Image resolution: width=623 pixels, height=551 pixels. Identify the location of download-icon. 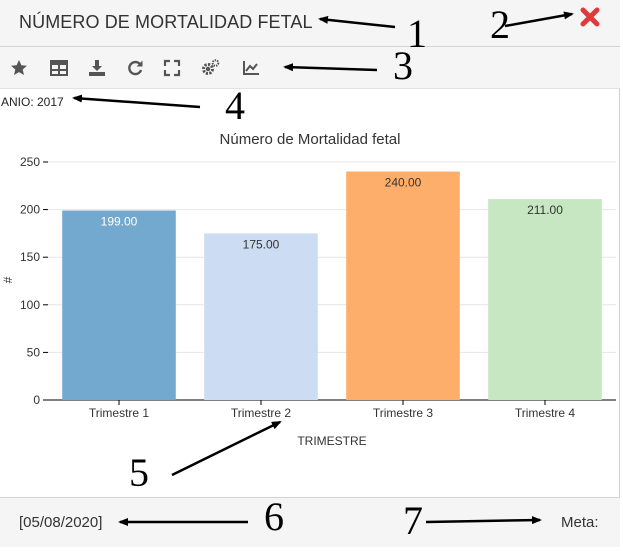
(97, 68).